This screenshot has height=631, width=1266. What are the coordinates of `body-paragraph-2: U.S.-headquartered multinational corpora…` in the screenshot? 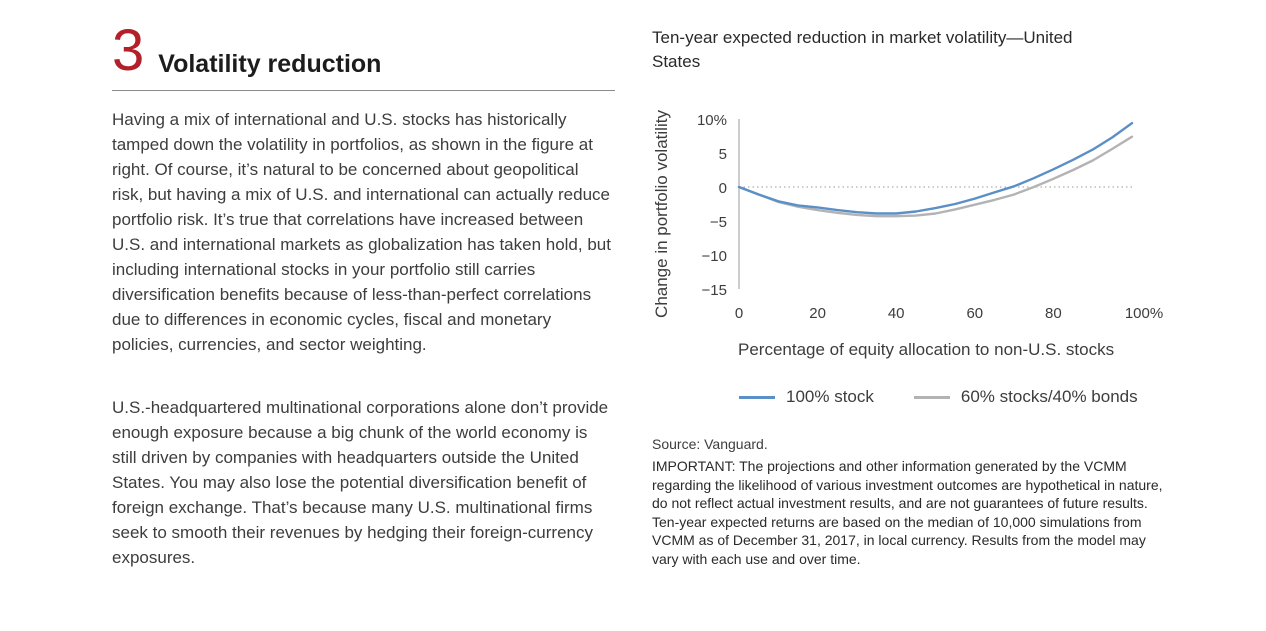 It's located at (360, 482).